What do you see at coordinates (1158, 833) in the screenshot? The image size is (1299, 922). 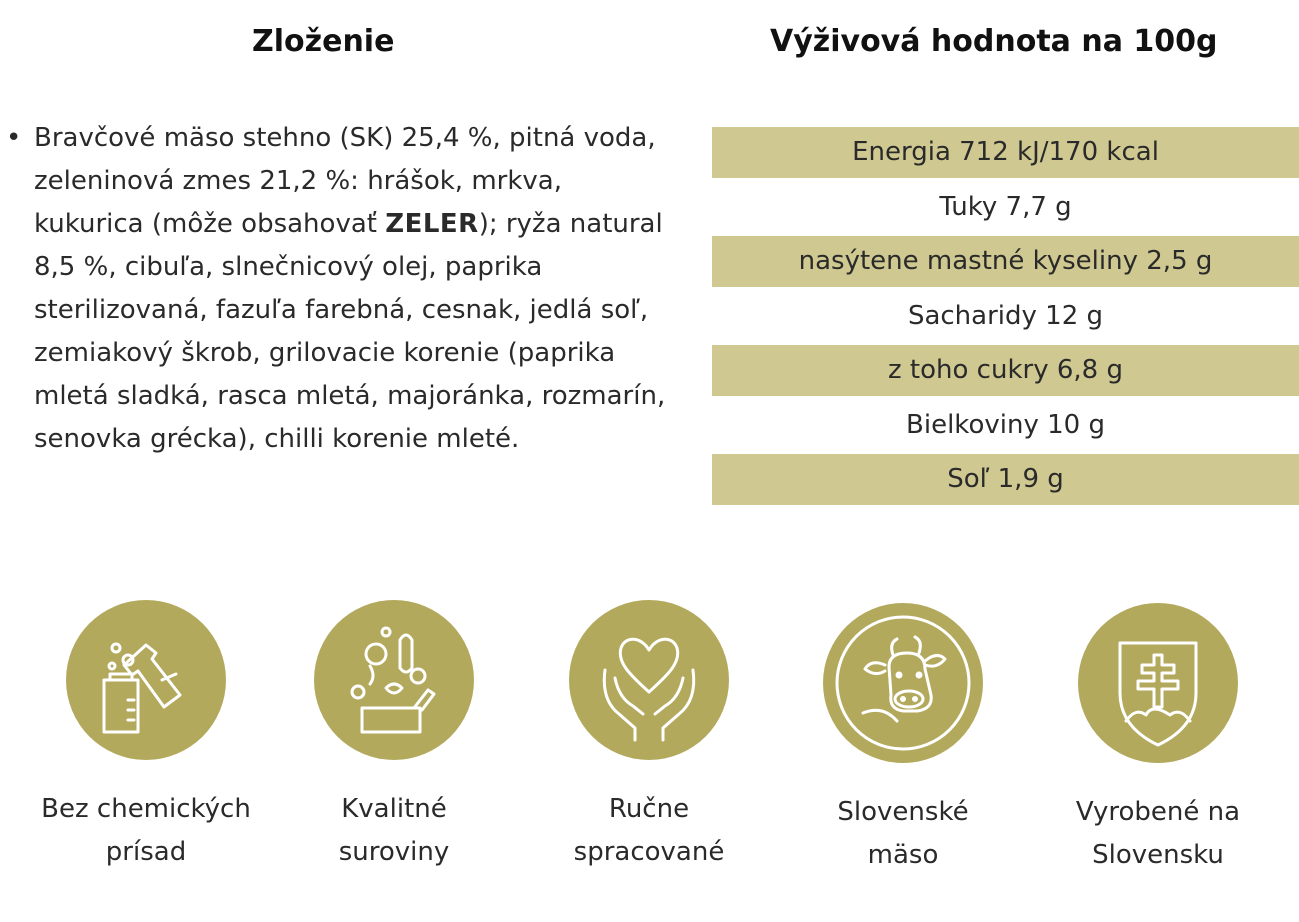 I see `feature-label: Vyrobené na Slovensku` at bounding box center [1158, 833].